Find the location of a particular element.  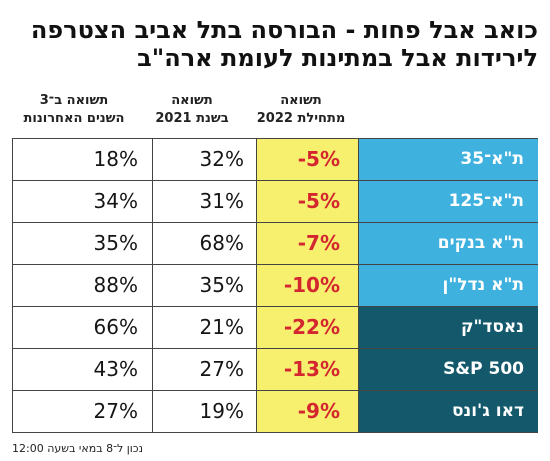

return-2022-value: -10% is located at coordinates (311, 285).